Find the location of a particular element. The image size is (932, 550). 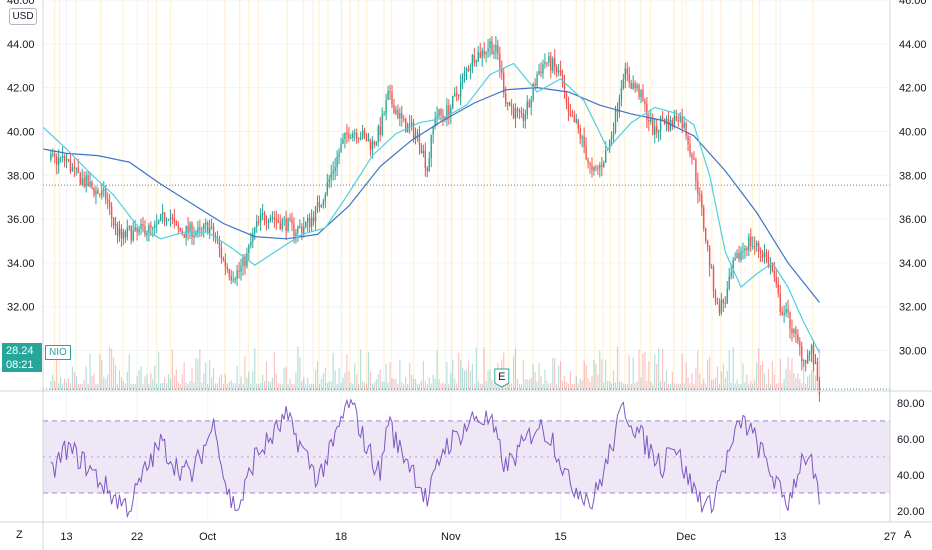

currency-badge: USD is located at coordinates (23, 16).